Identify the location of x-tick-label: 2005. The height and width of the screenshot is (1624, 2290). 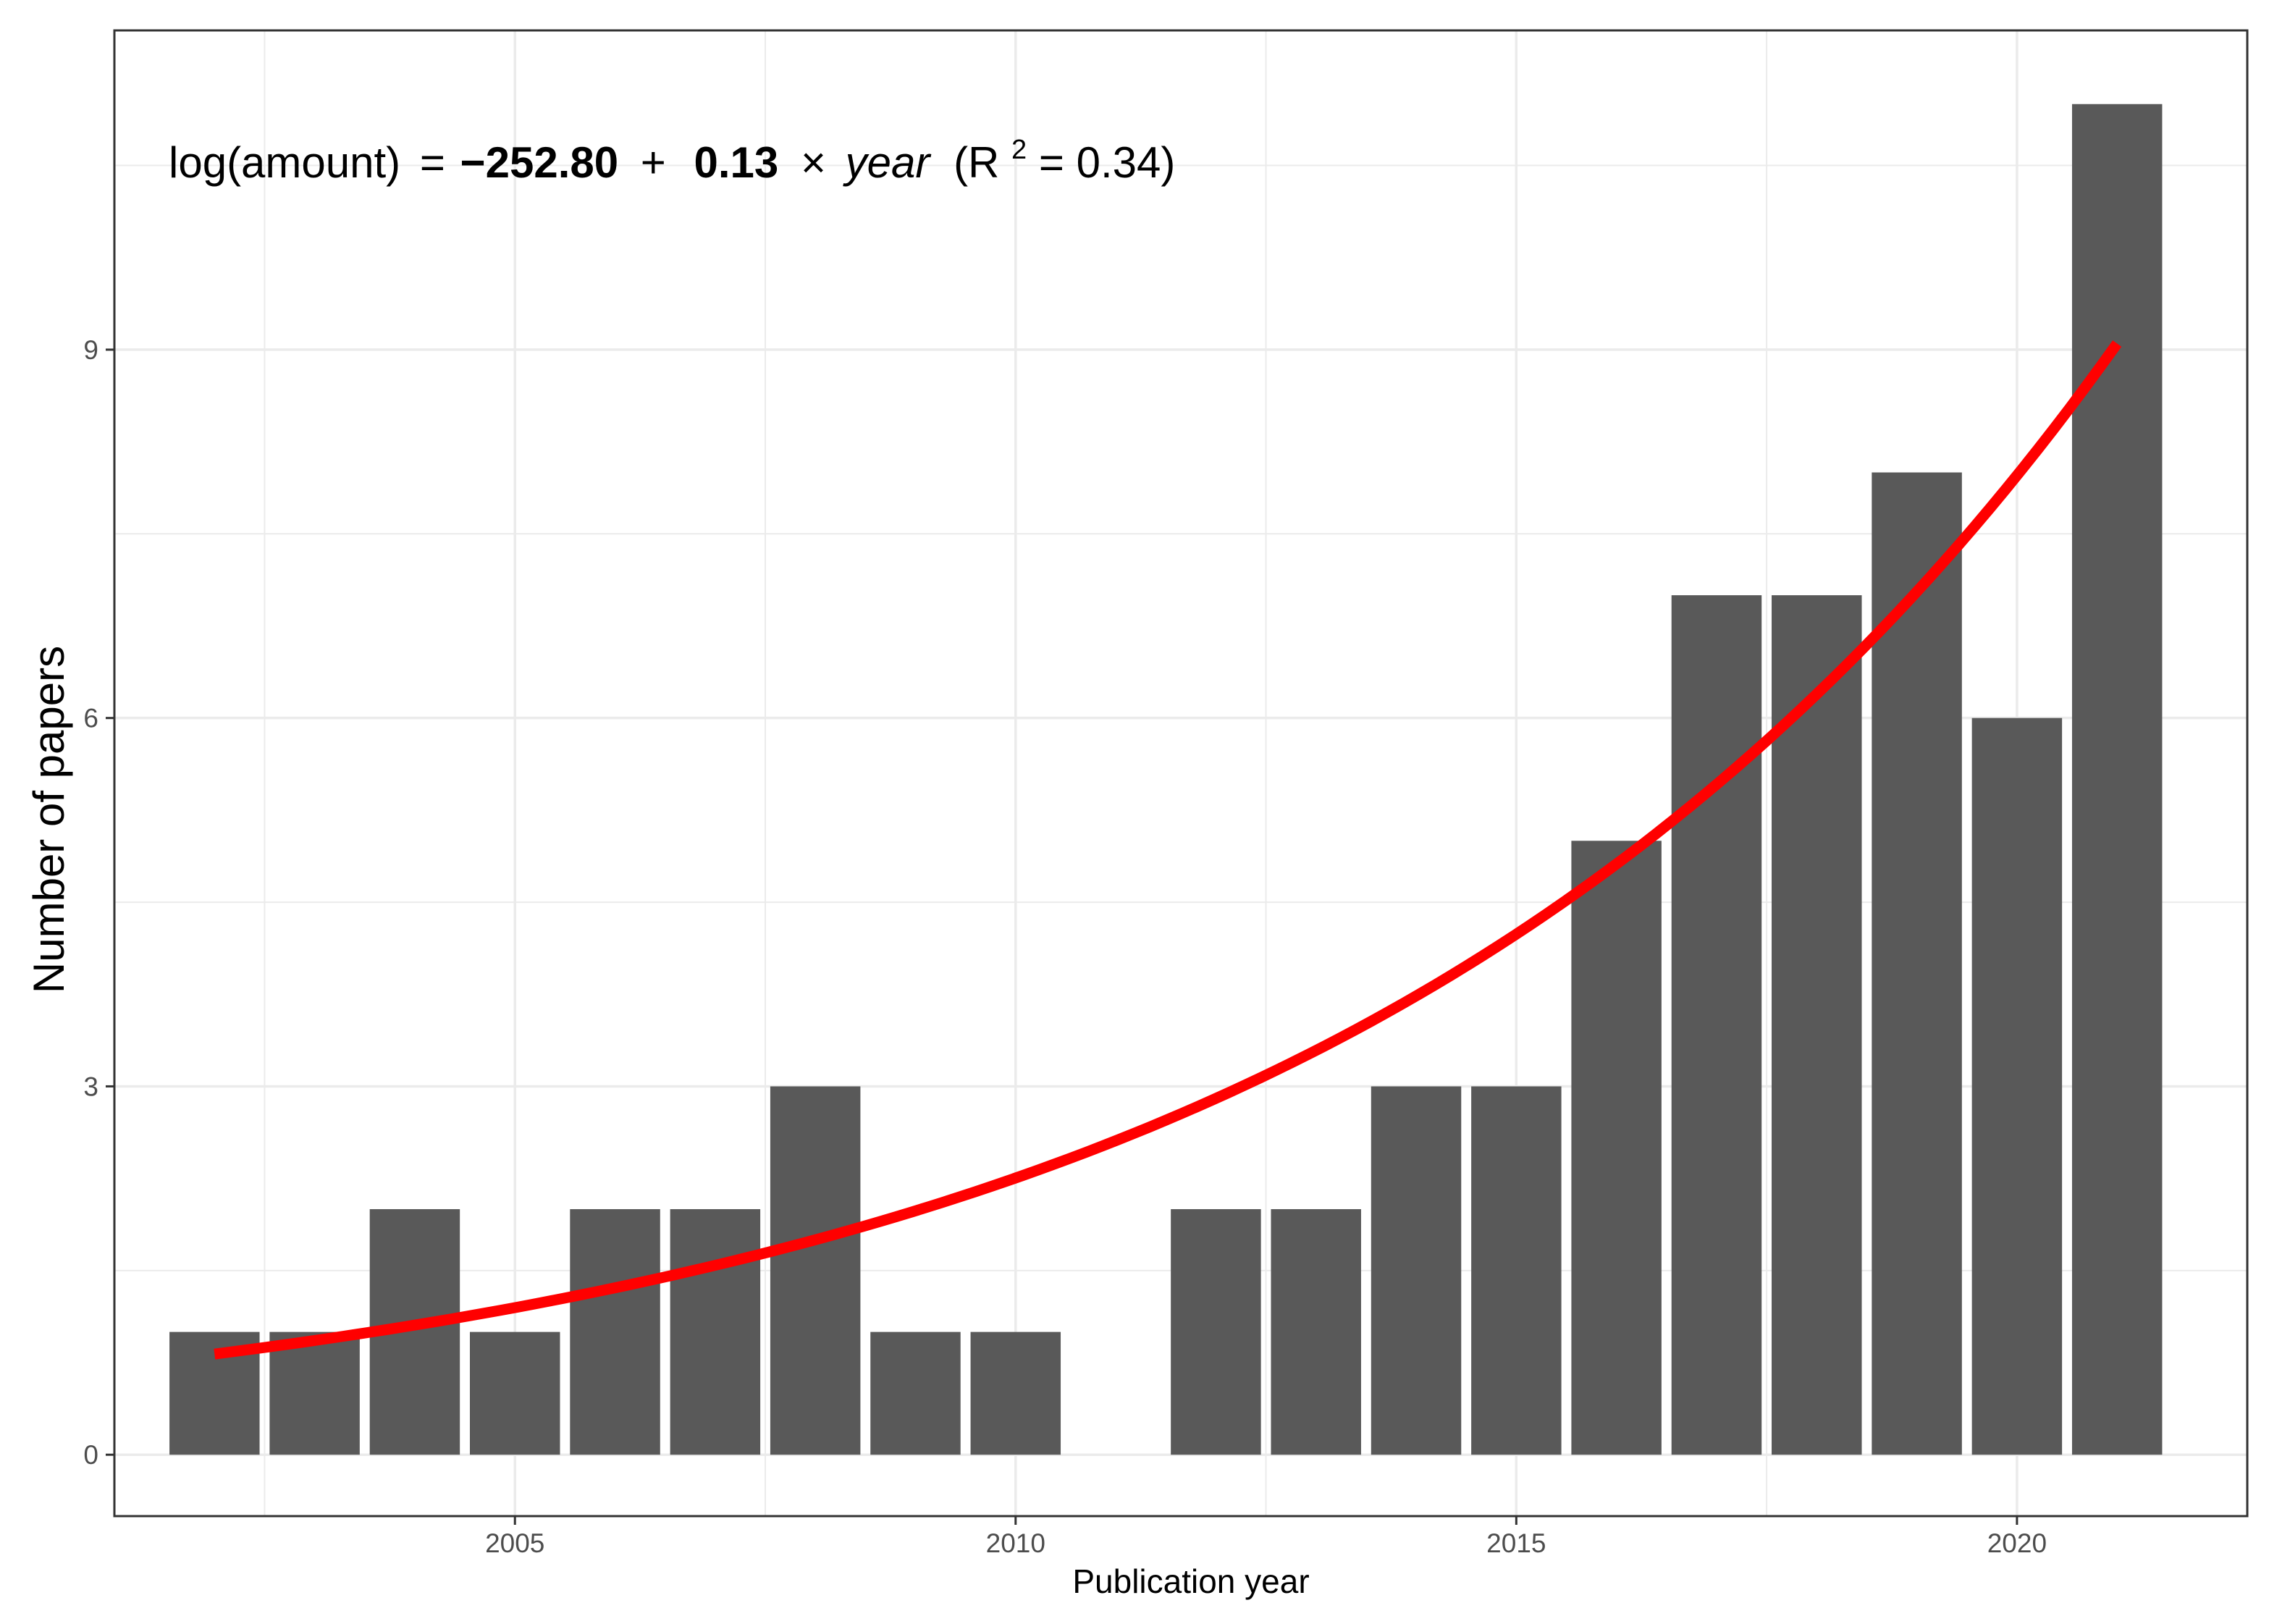
(514, 1543).